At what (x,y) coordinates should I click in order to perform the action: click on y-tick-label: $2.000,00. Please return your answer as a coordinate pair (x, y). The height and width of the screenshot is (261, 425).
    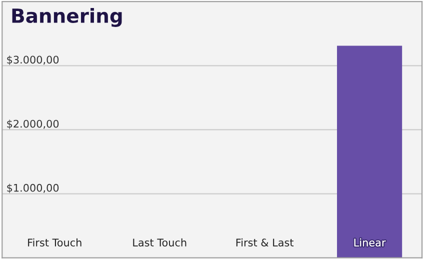
    Looking at the image, I should click on (33, 125).